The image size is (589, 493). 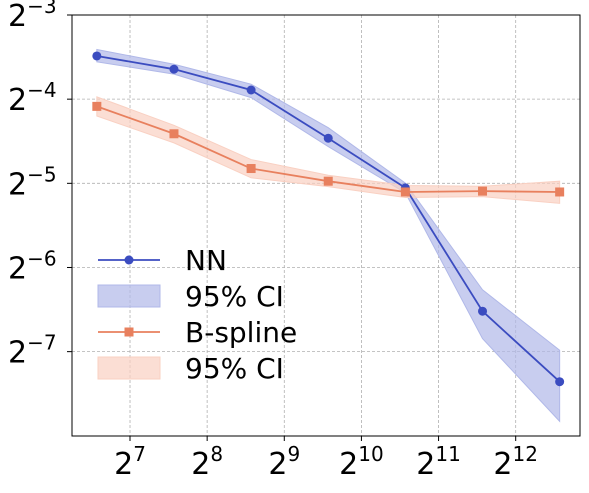 What do you see at coordinates (32, 351) in the screenshot?
I see `y-tick-label-4: 2−7` at bounding box center [32, 351].